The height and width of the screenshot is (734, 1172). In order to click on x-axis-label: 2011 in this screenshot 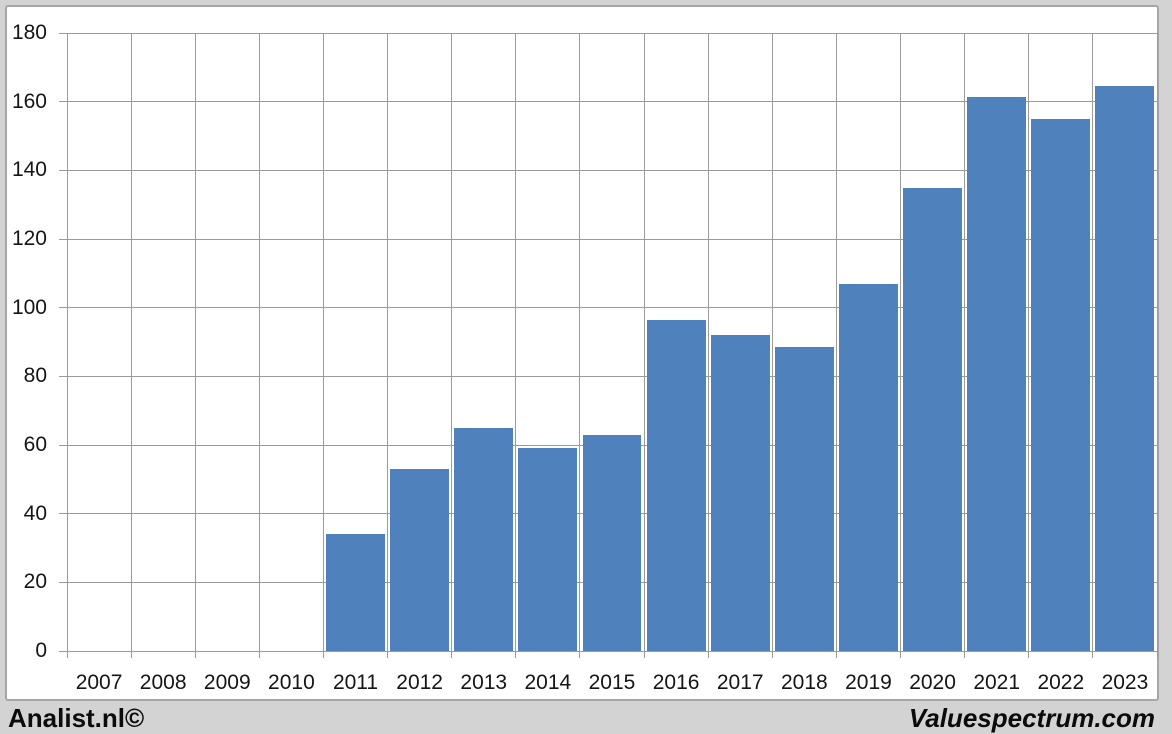, I will do `click(355, 682)`.